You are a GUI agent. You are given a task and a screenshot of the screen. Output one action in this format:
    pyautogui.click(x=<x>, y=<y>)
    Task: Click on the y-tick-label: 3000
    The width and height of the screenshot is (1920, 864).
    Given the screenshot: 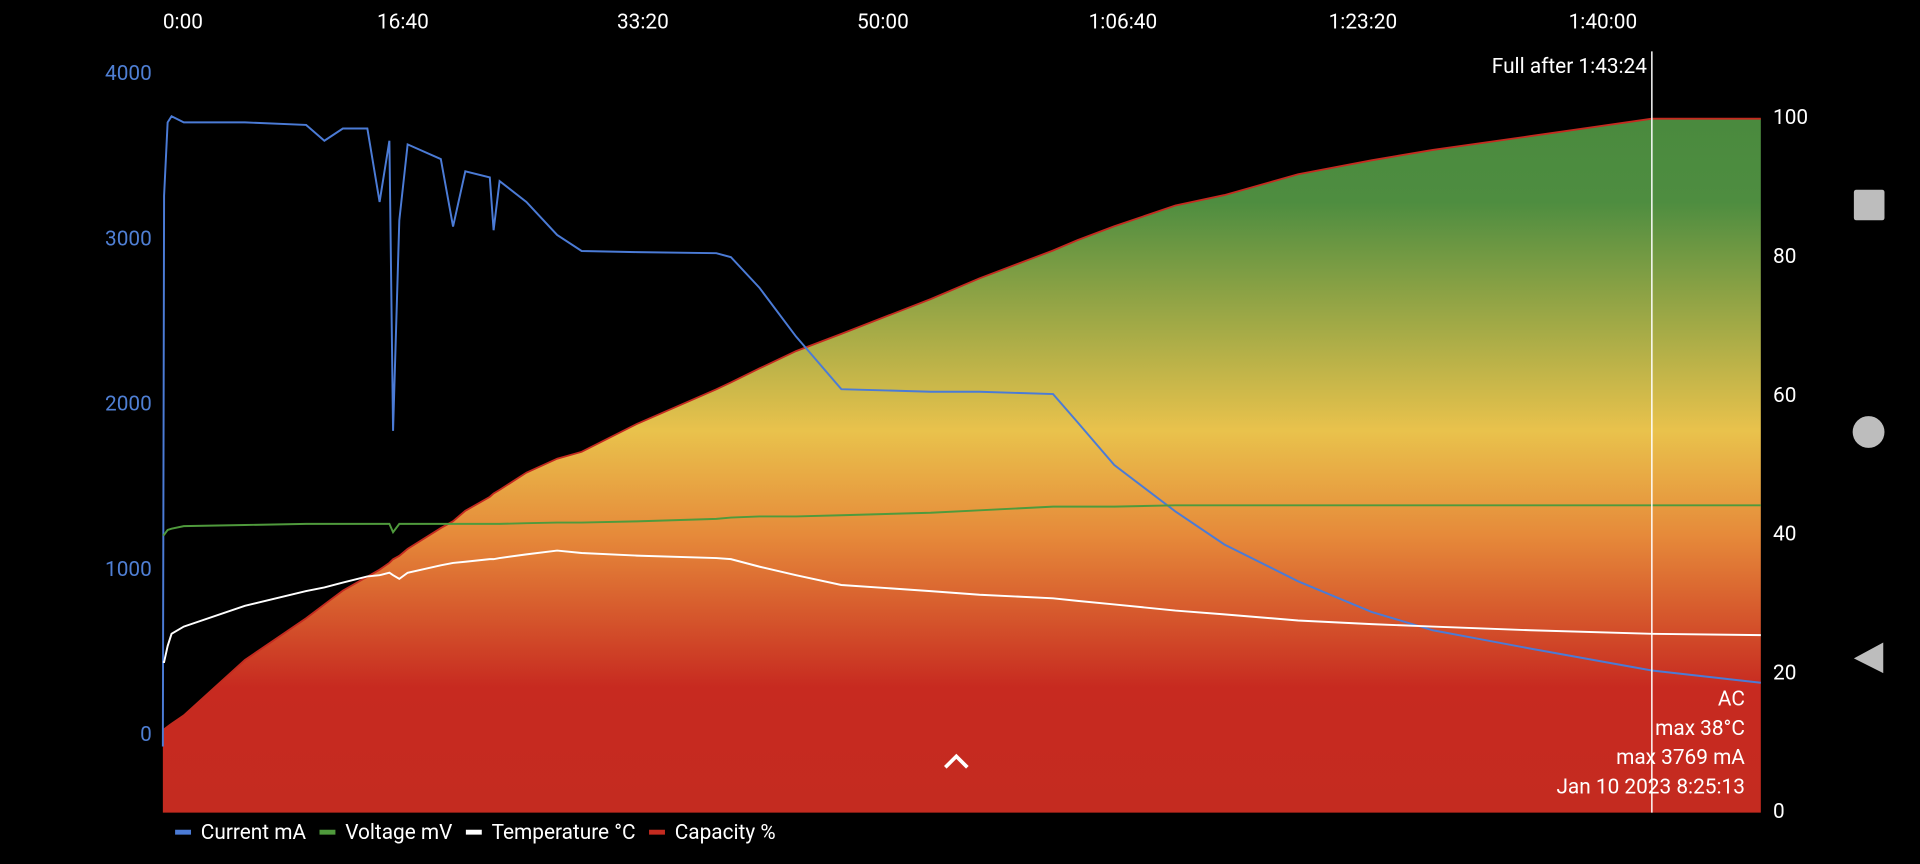 What is the action you would take?
    pyautogui.click(x=128, y=239)
    